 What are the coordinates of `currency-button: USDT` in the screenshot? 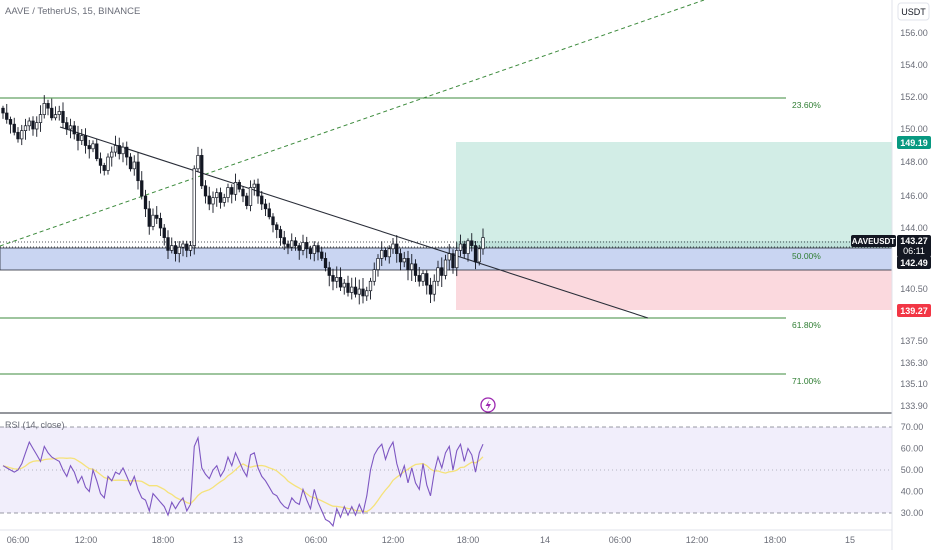 It's located at (913, 11).